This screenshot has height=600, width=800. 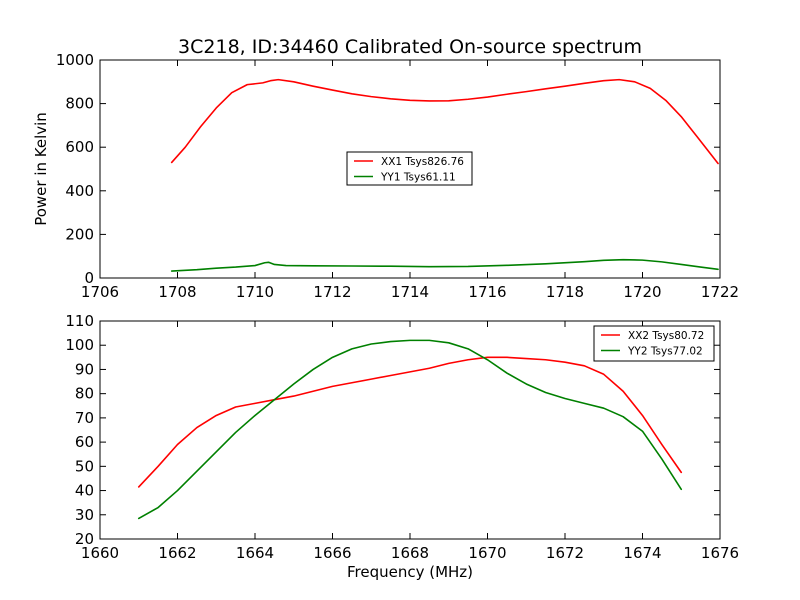 What do you see at coordinates (642, 292) in the screenshot?
I see `top-x-tick-label: 1720` at bounding box center [642, 292].